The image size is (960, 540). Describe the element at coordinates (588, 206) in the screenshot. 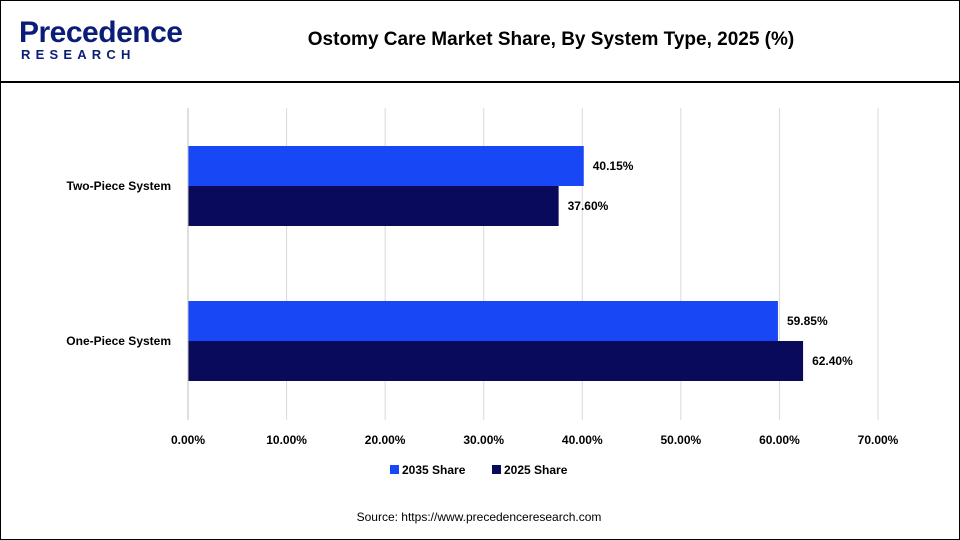

I see `data-label: 37.60%` at that location.